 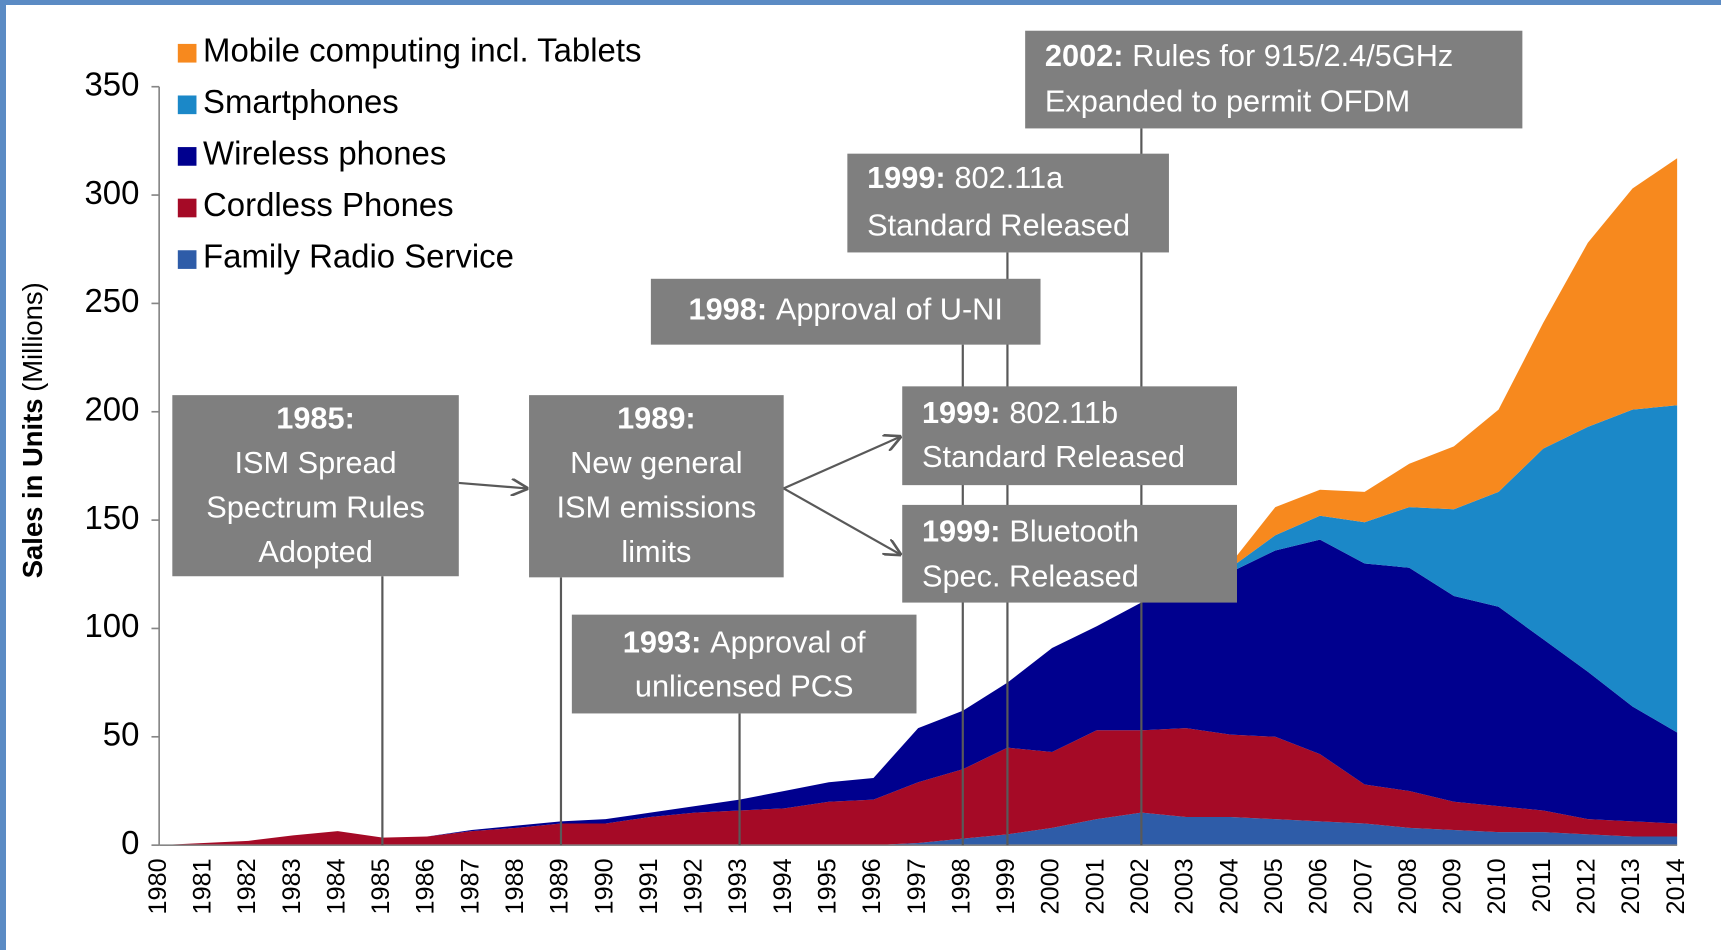 I want to click on legend-label: Cordless Phones, so click(x=328, y=204).